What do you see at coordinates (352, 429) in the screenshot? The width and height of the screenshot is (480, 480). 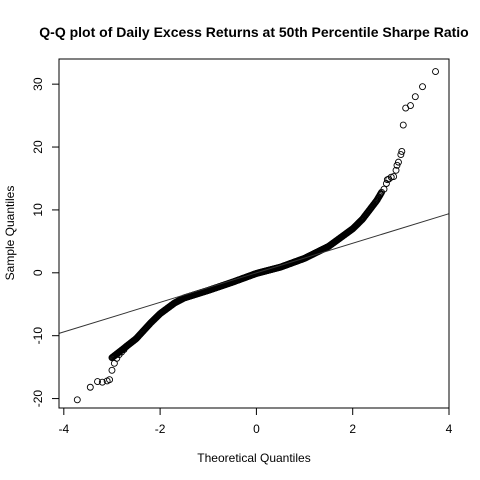 I see `x-tick-label: 2` at bounding box center [352, 429].